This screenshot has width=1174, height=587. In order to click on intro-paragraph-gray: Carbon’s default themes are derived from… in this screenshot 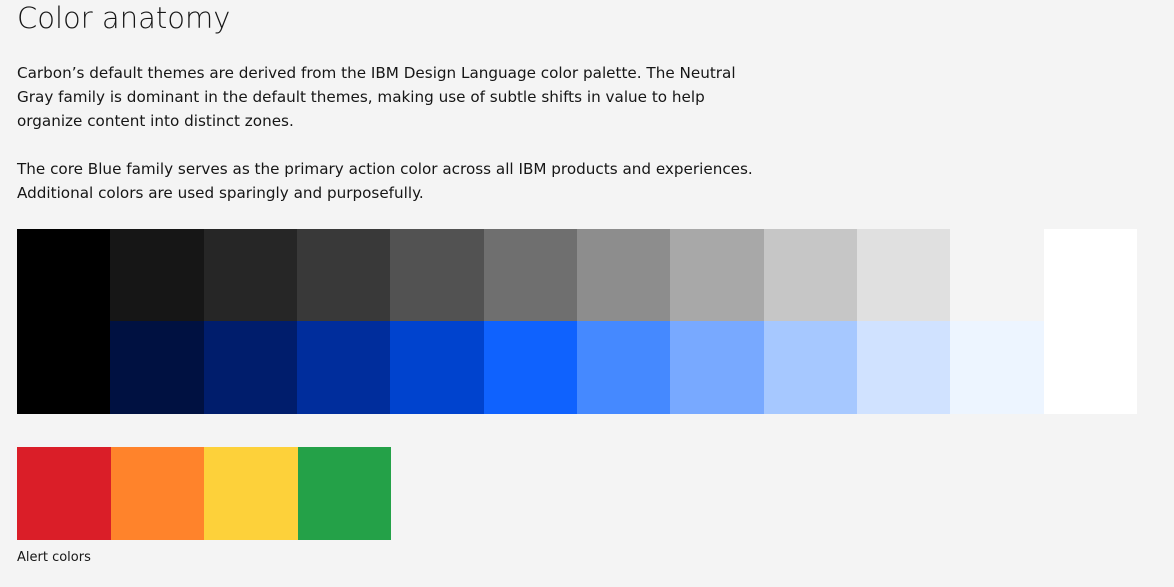, I will do `click(376, 97)`.